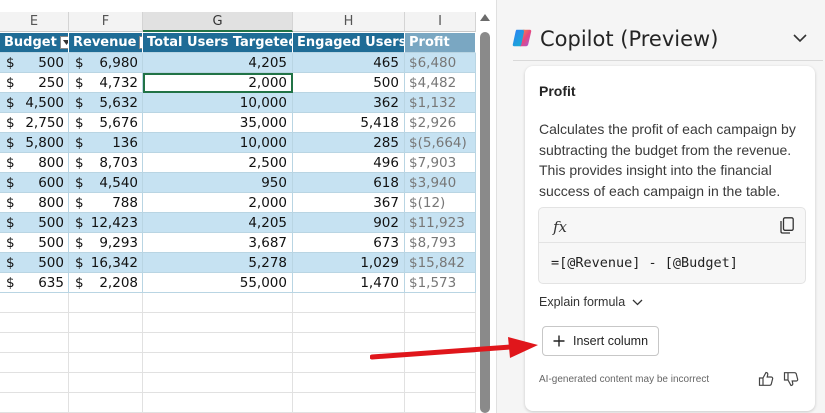  What do you see at coordinates (349, 183) in the screenshot?
I see `engaged-cell: 618` at bounding box center [349, 183].